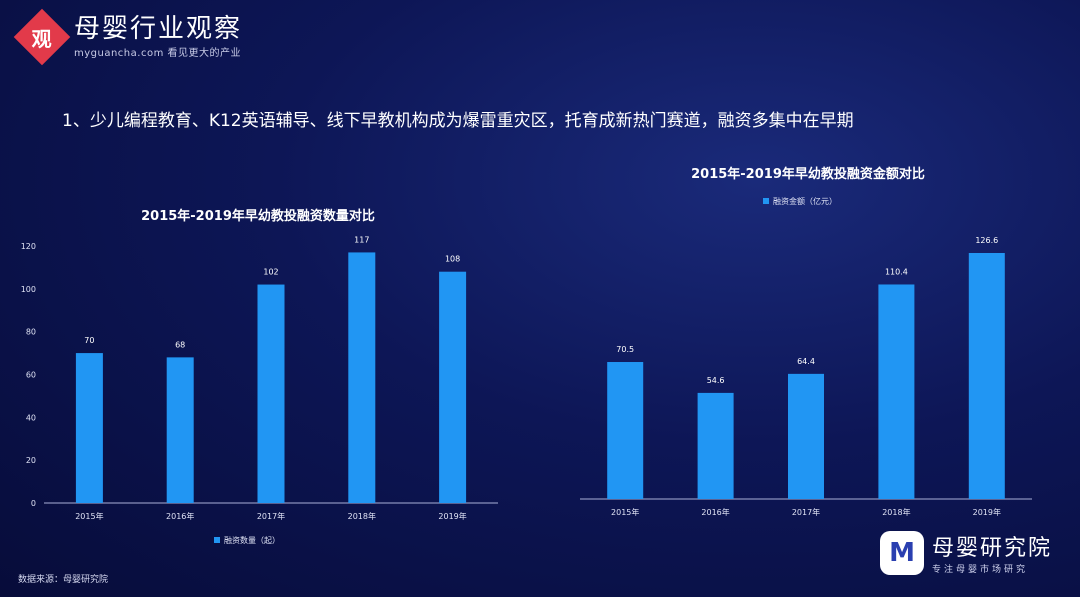 This screenshot has height=597, width=1080. Describe the element at coordinates (28, 289) in the screenshot. I see `y-tick-label: 100` at that location.